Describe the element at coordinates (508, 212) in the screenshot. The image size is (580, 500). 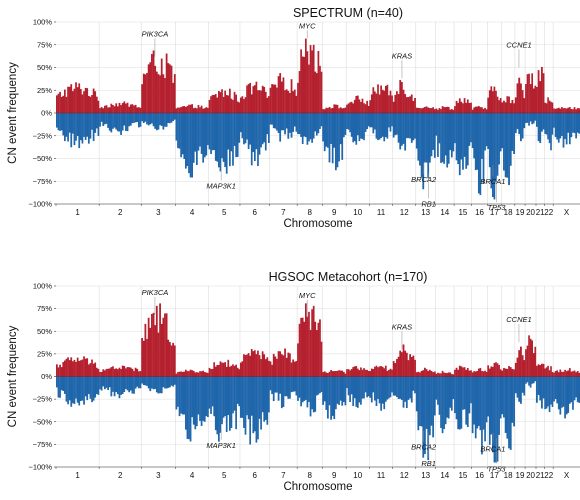
I see `chromosome-label: 18` at that location.